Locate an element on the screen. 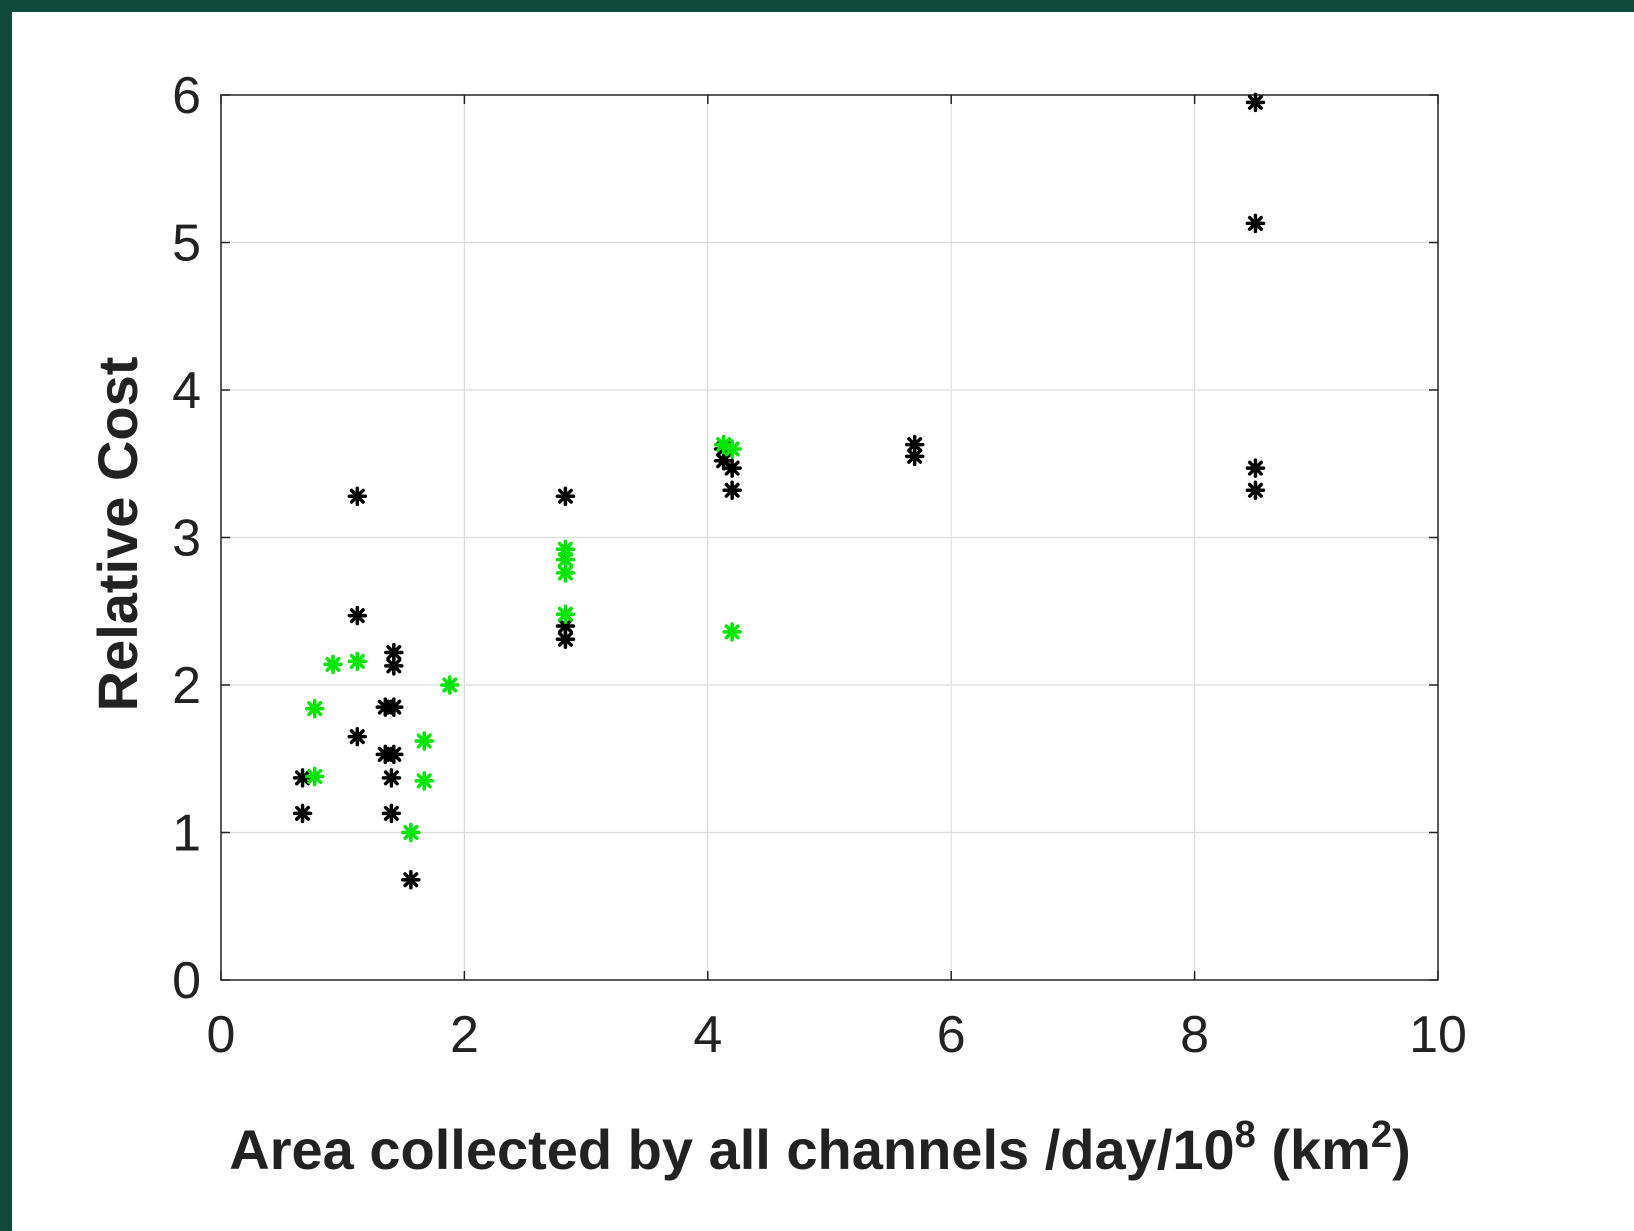  x-tick-label: 4 is located at coordinates (707, 1035).